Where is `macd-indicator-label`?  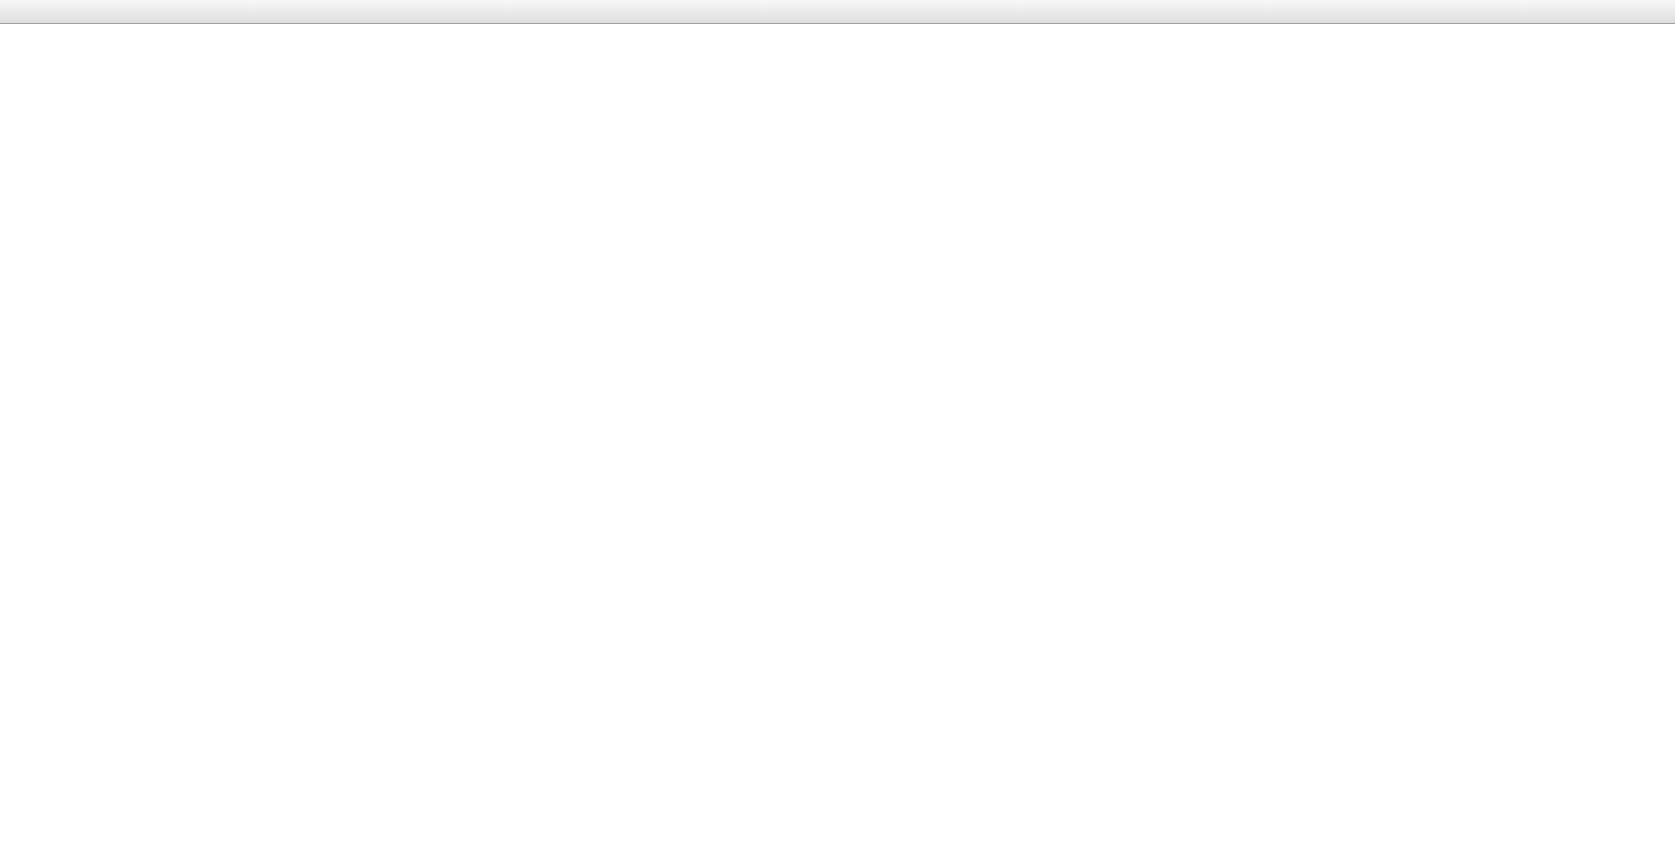 macd-indicator-label is located at coordinates (11, 609).